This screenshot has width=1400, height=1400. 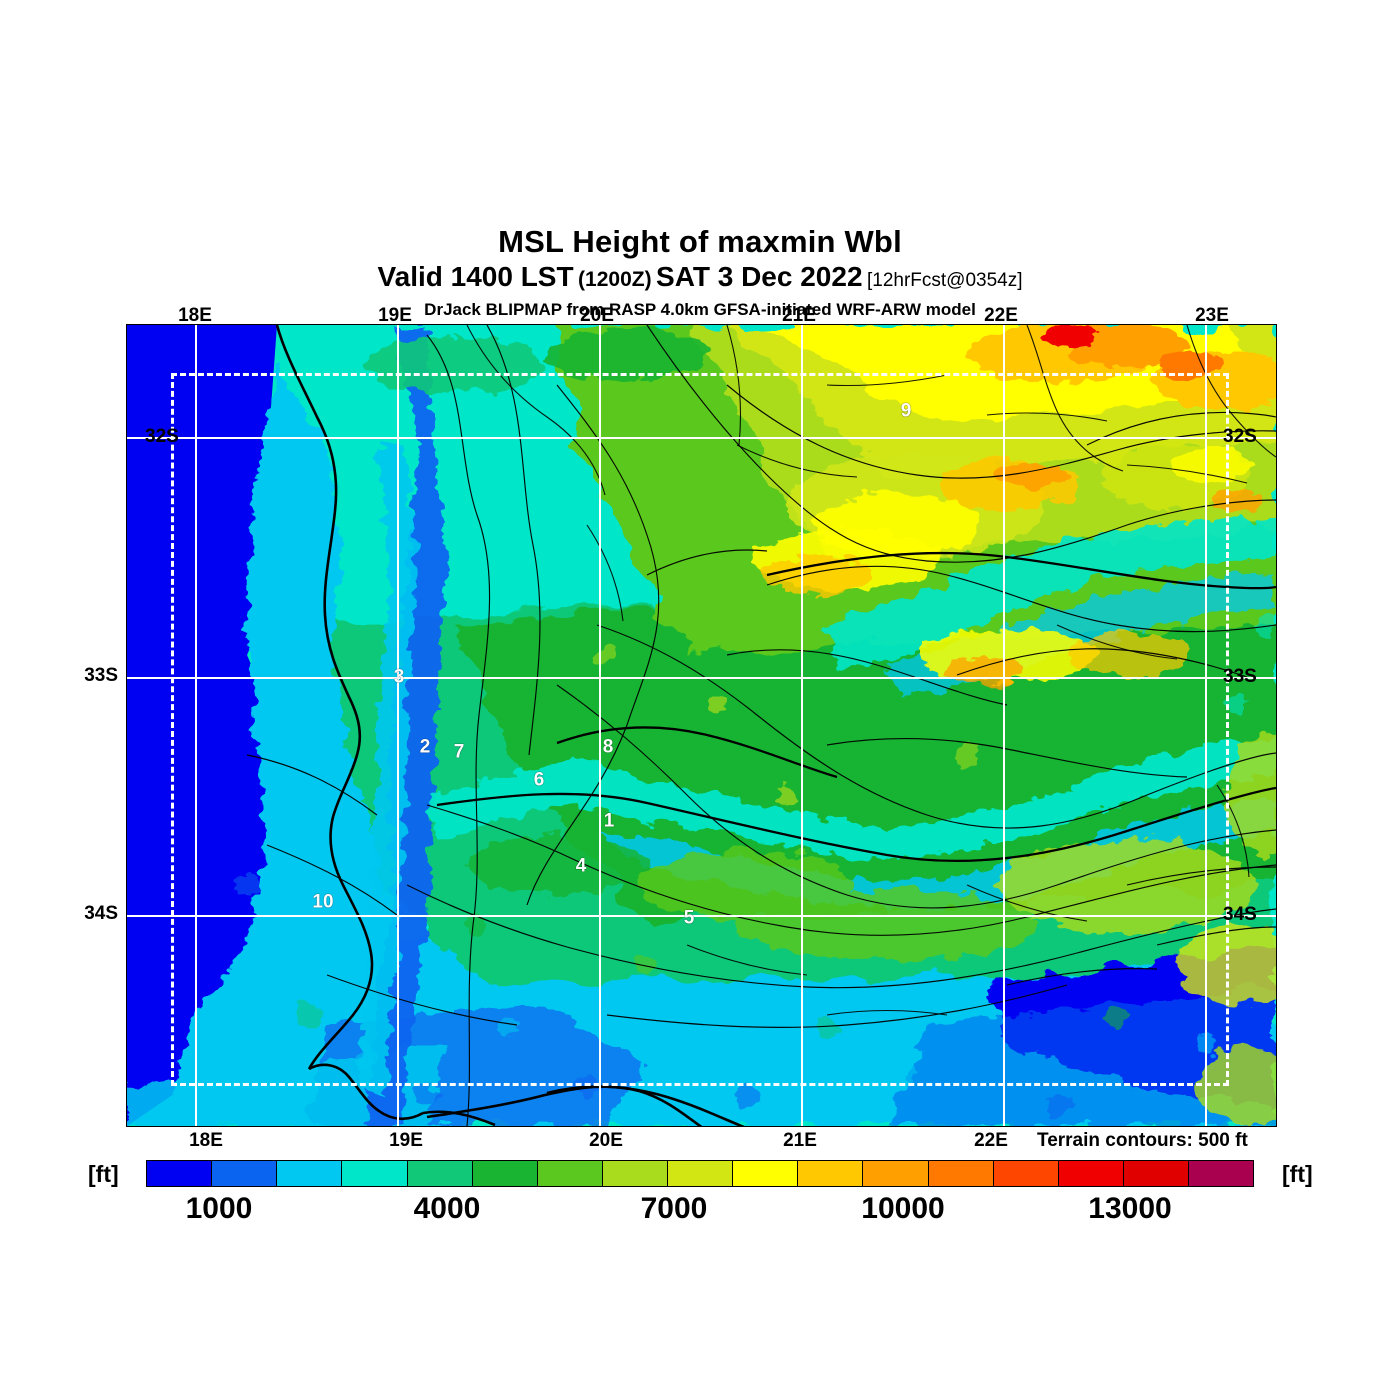 I want to click on site-marker-8: 8, so click(x=608, y=747).